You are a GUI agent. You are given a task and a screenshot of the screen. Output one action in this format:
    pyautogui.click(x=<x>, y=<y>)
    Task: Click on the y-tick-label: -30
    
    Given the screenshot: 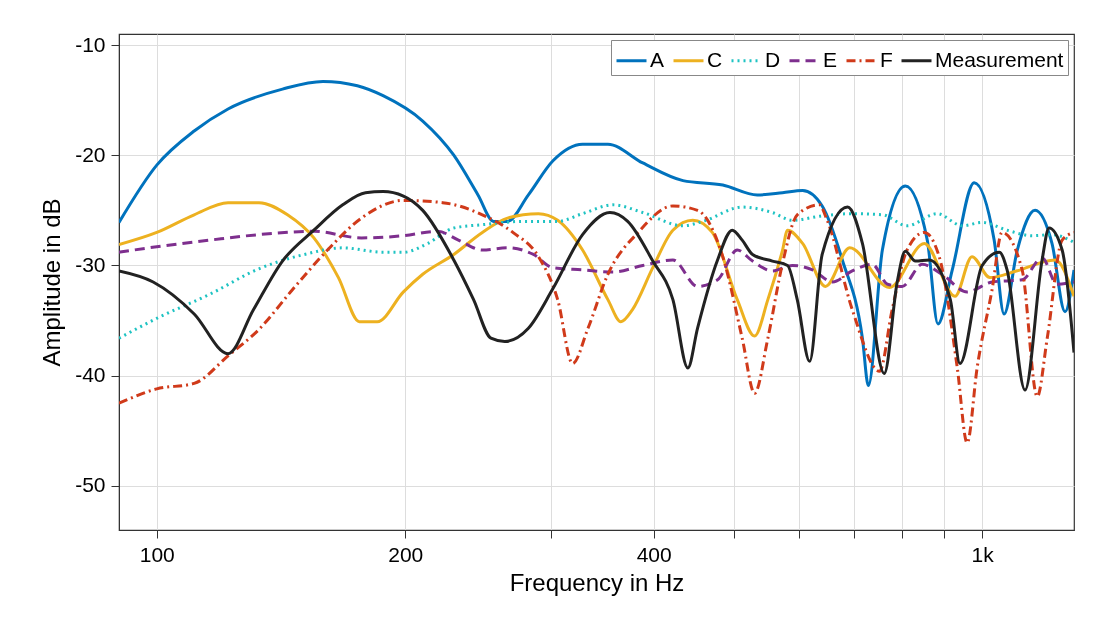 What is the action you would take?
    pyautogui.click(x=90, y=264)
    